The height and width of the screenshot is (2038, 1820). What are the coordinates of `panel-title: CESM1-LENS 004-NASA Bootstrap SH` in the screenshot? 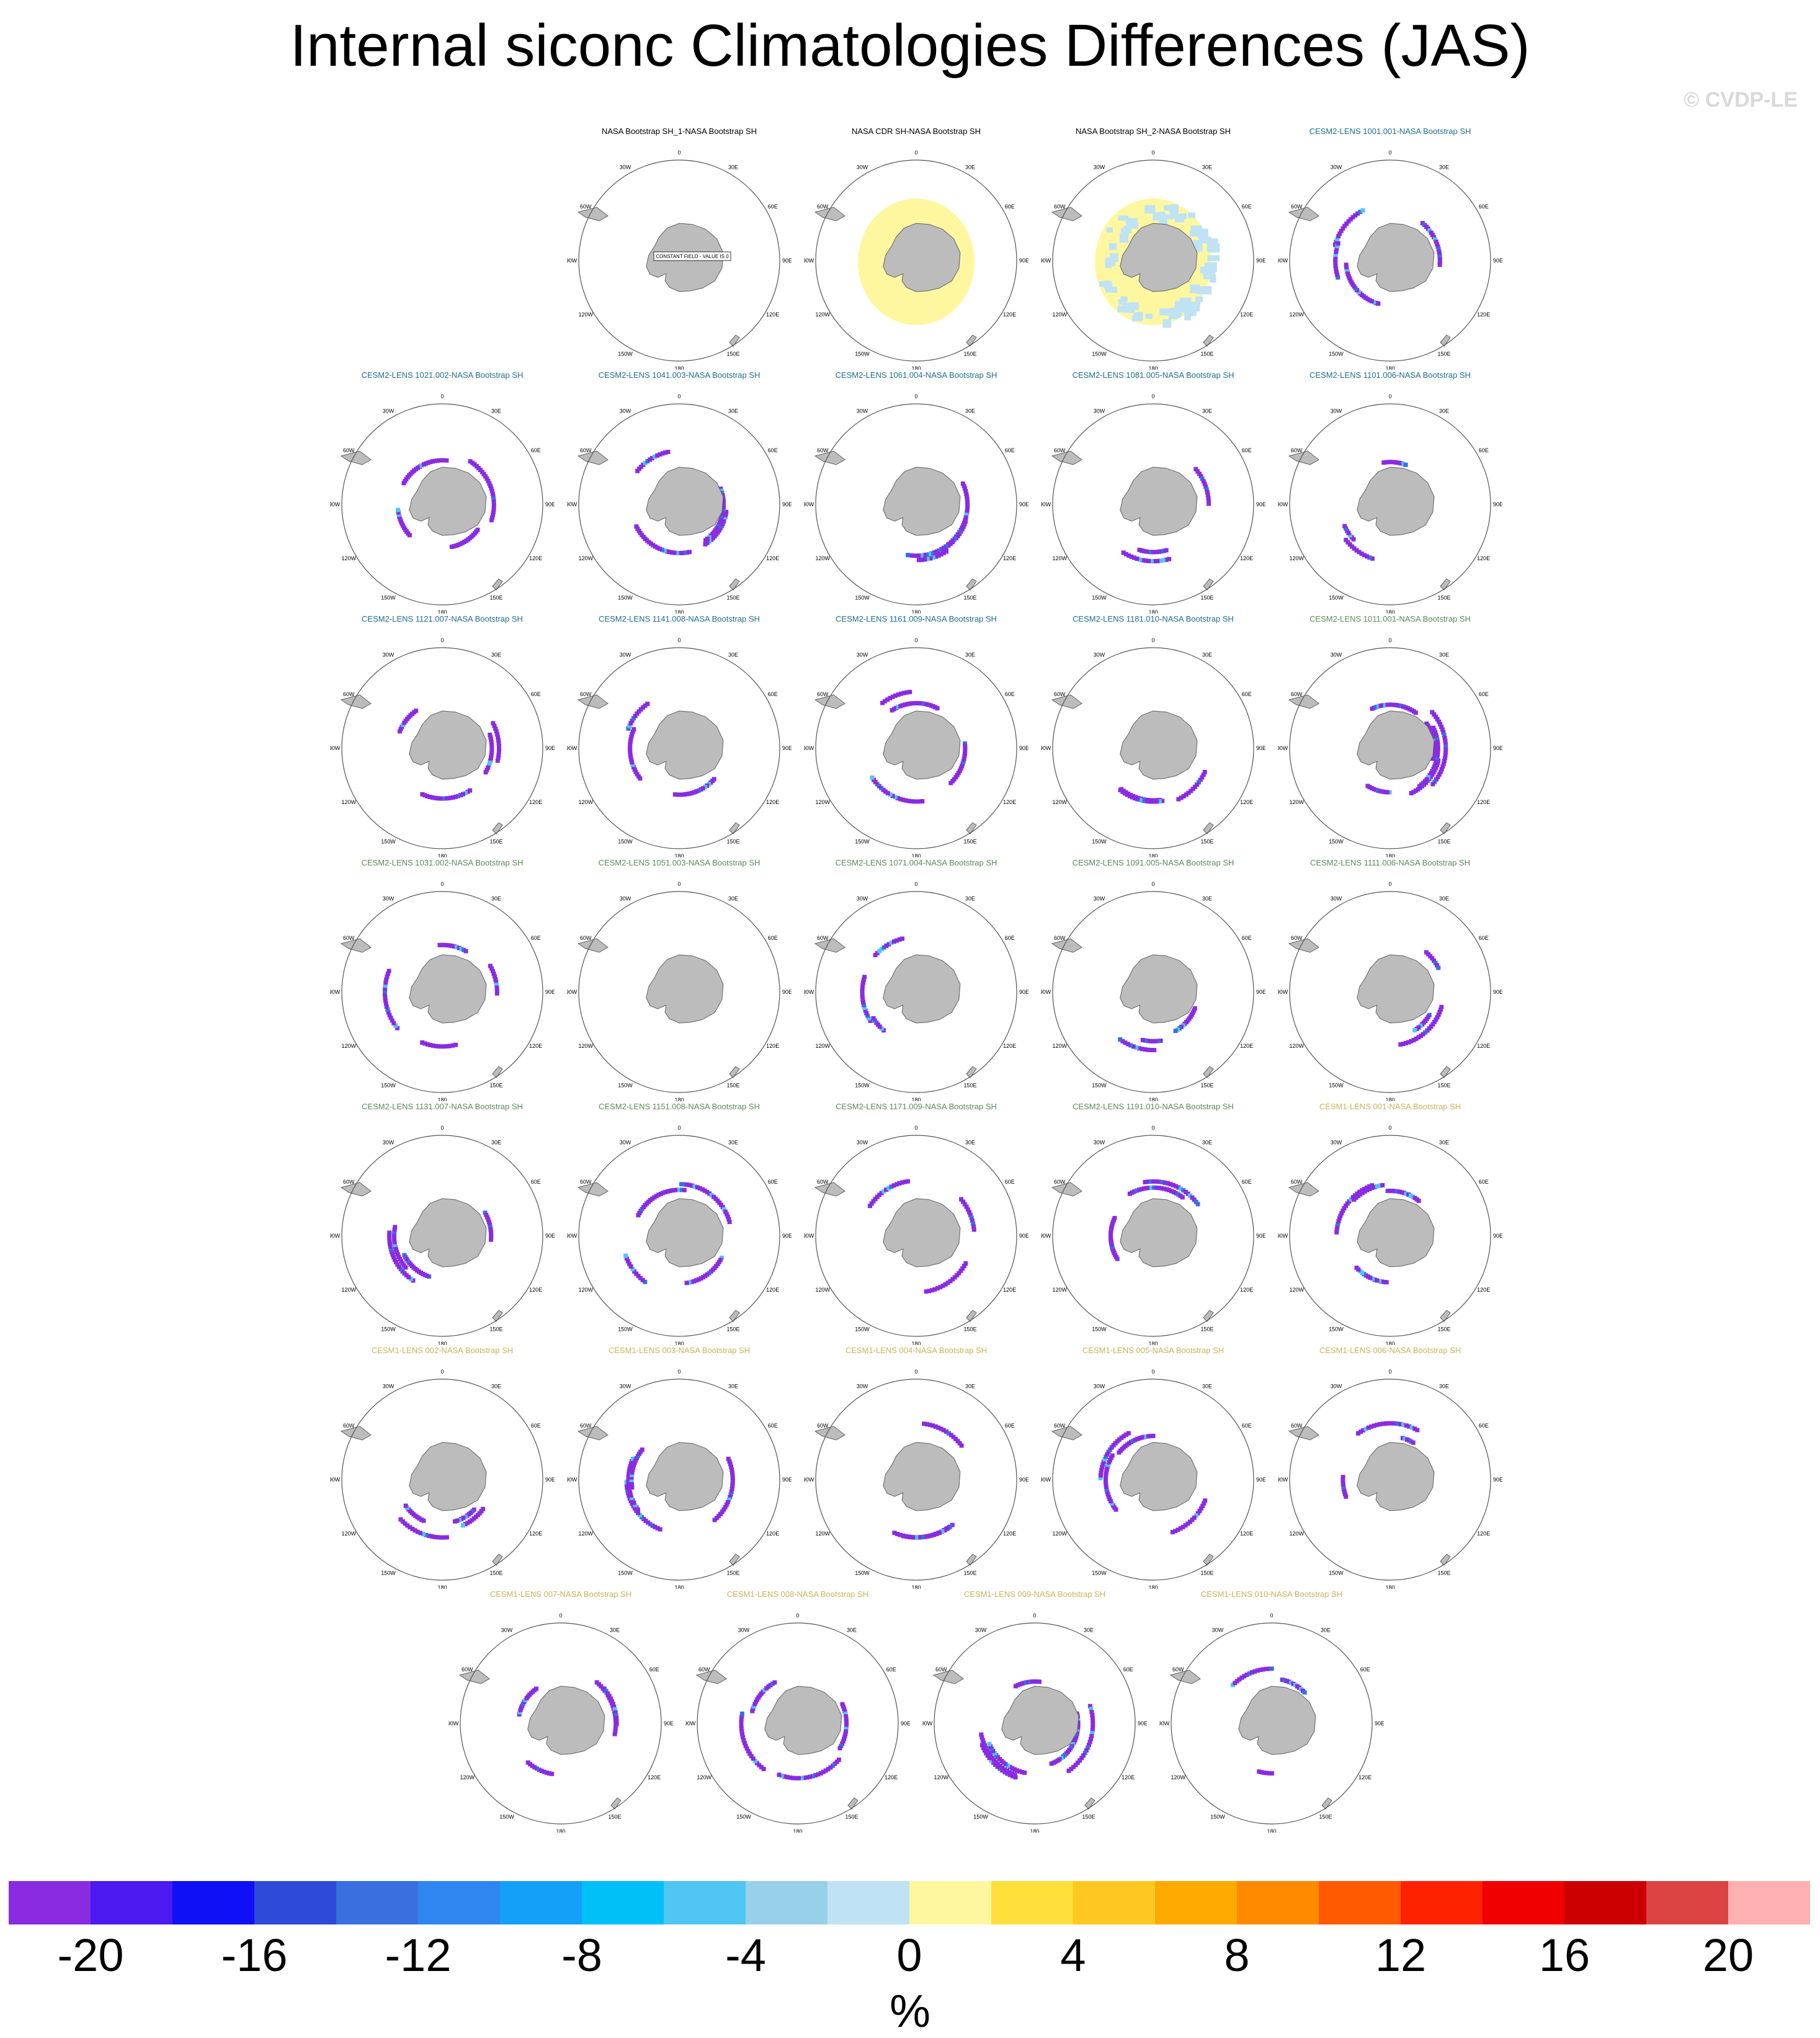 It's located at (916, 1351).